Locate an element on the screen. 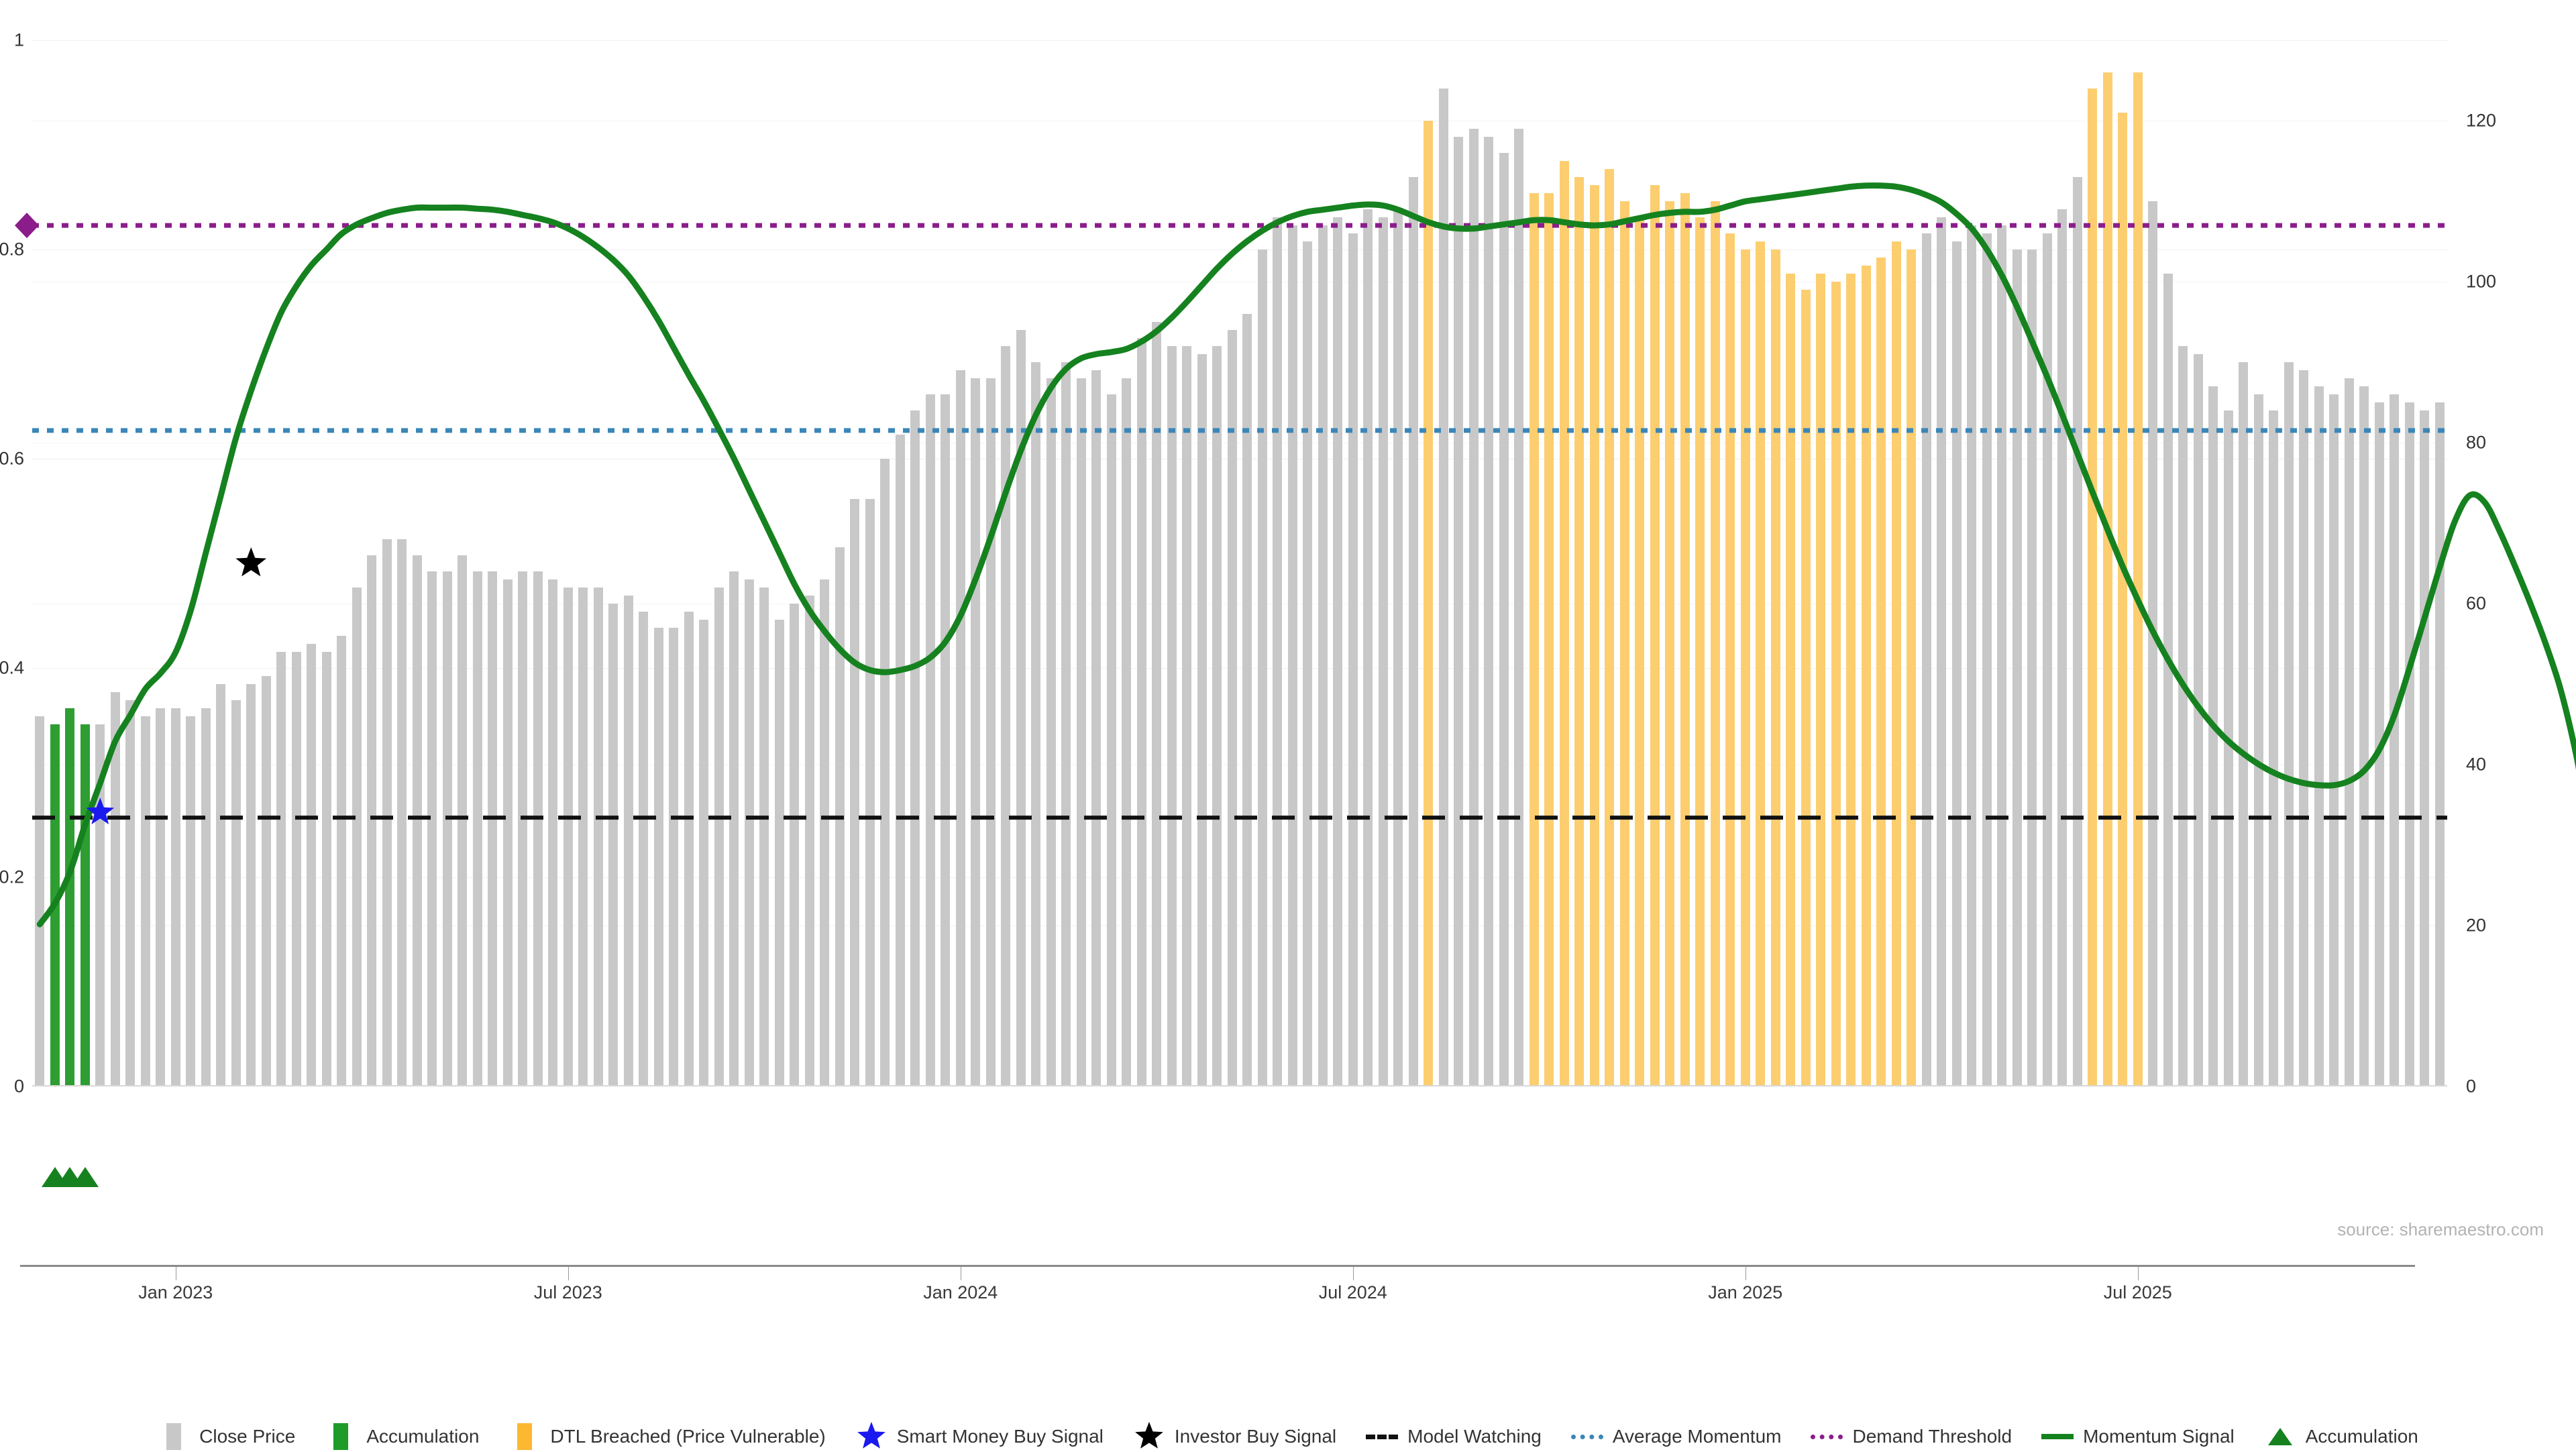 This screenshot has height=1452, width=2576. legend-label: Average Momentum is located at coordinates (1697, 1436).